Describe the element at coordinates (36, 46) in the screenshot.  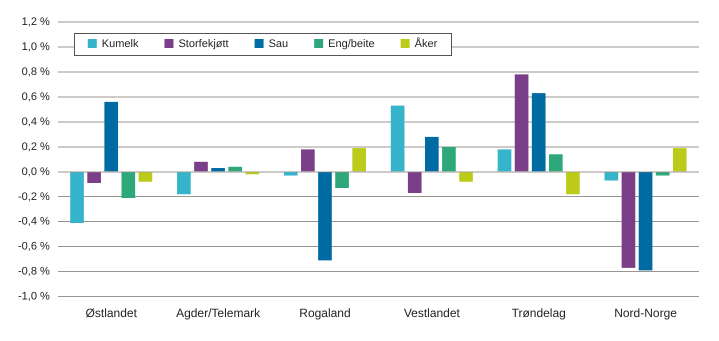
I see `y-tick-label: 1,0 %` at that location.